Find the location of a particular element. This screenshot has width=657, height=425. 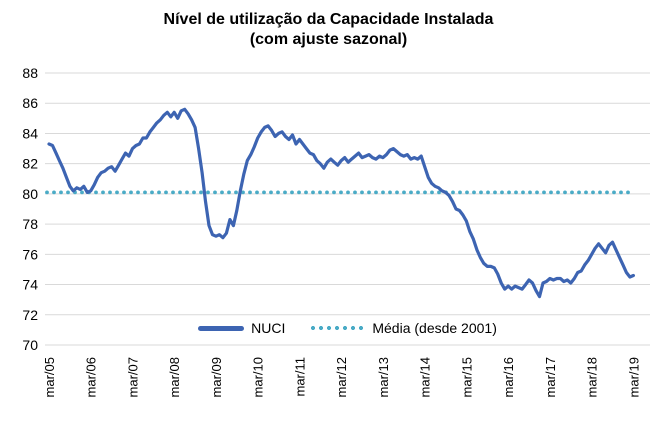

x-axis-label: mar/14 is located at coordinates (425, 377).